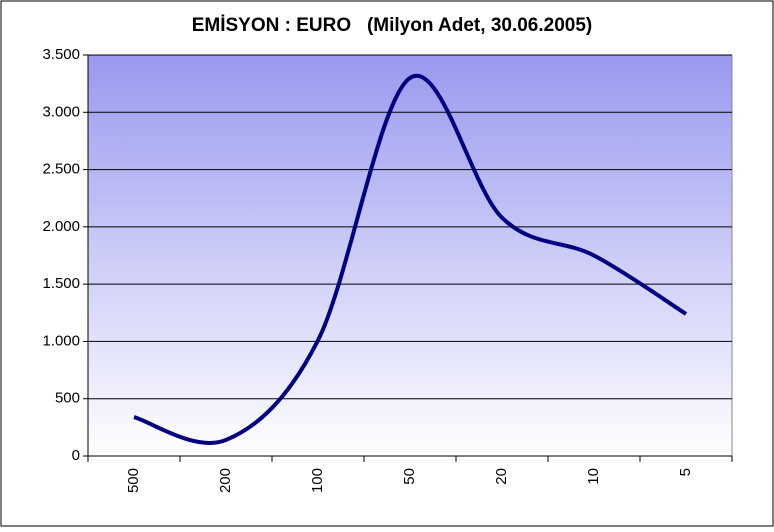 This screenshot has width=774, height=532. What do you see at coordinates (61, 169) in the screenshot?
I see `y-tick-label: 2.500` at bounding box center [61, 169].